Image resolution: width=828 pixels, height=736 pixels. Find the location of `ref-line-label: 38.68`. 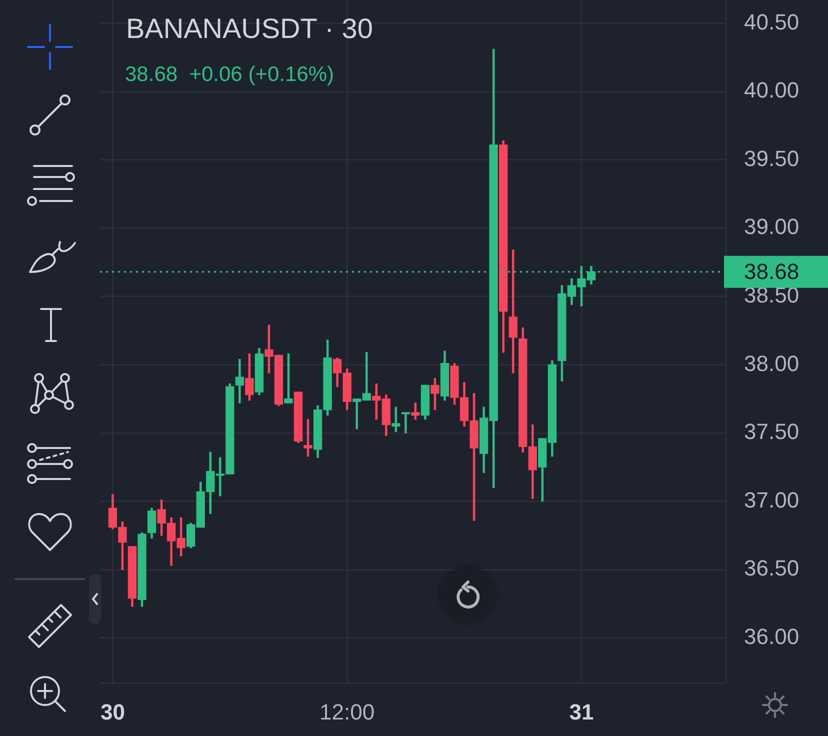

ref-line-label: 38.68 is located at coordinates (772, 271).